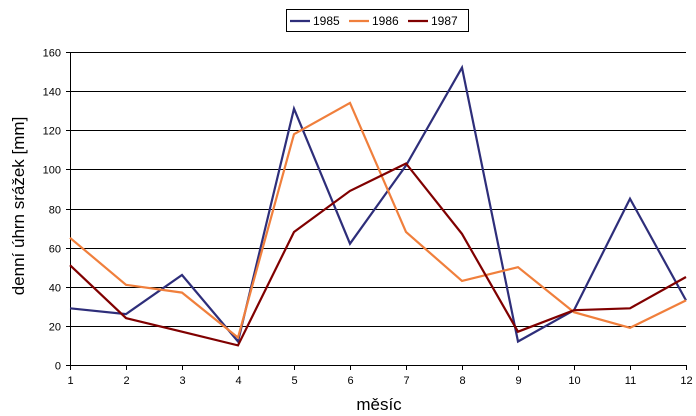 The width and height of the screenshot is (696, 416). I want to click on y-tick-label: 120, so click(52, 132).